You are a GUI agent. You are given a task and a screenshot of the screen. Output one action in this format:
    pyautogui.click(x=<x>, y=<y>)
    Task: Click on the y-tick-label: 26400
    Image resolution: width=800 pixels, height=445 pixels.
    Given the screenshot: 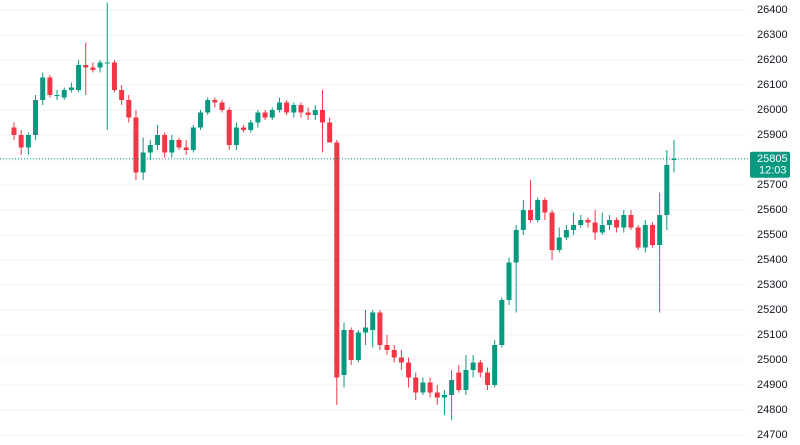 What is the action you would take?
    pyautogui.click(x=772, y=10)
    